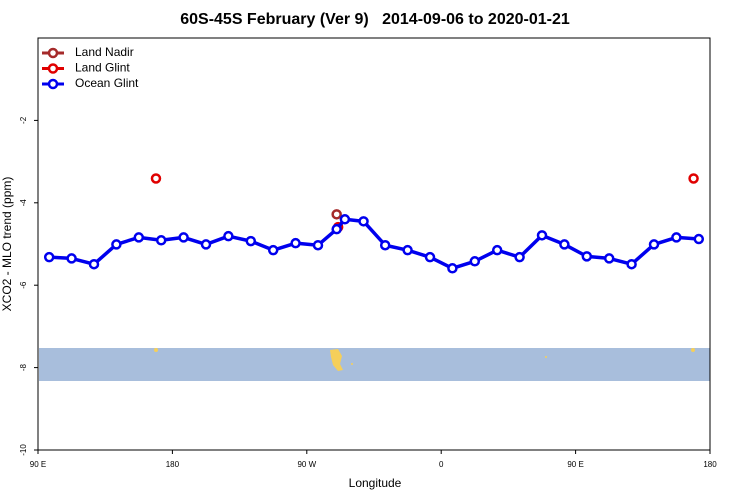 Image resolution: width=750 pixels, height=500 pixels. What do you see at coordinates (374, 364) in the screenshot?
I see `map-band` at bounding box center [374, 364].